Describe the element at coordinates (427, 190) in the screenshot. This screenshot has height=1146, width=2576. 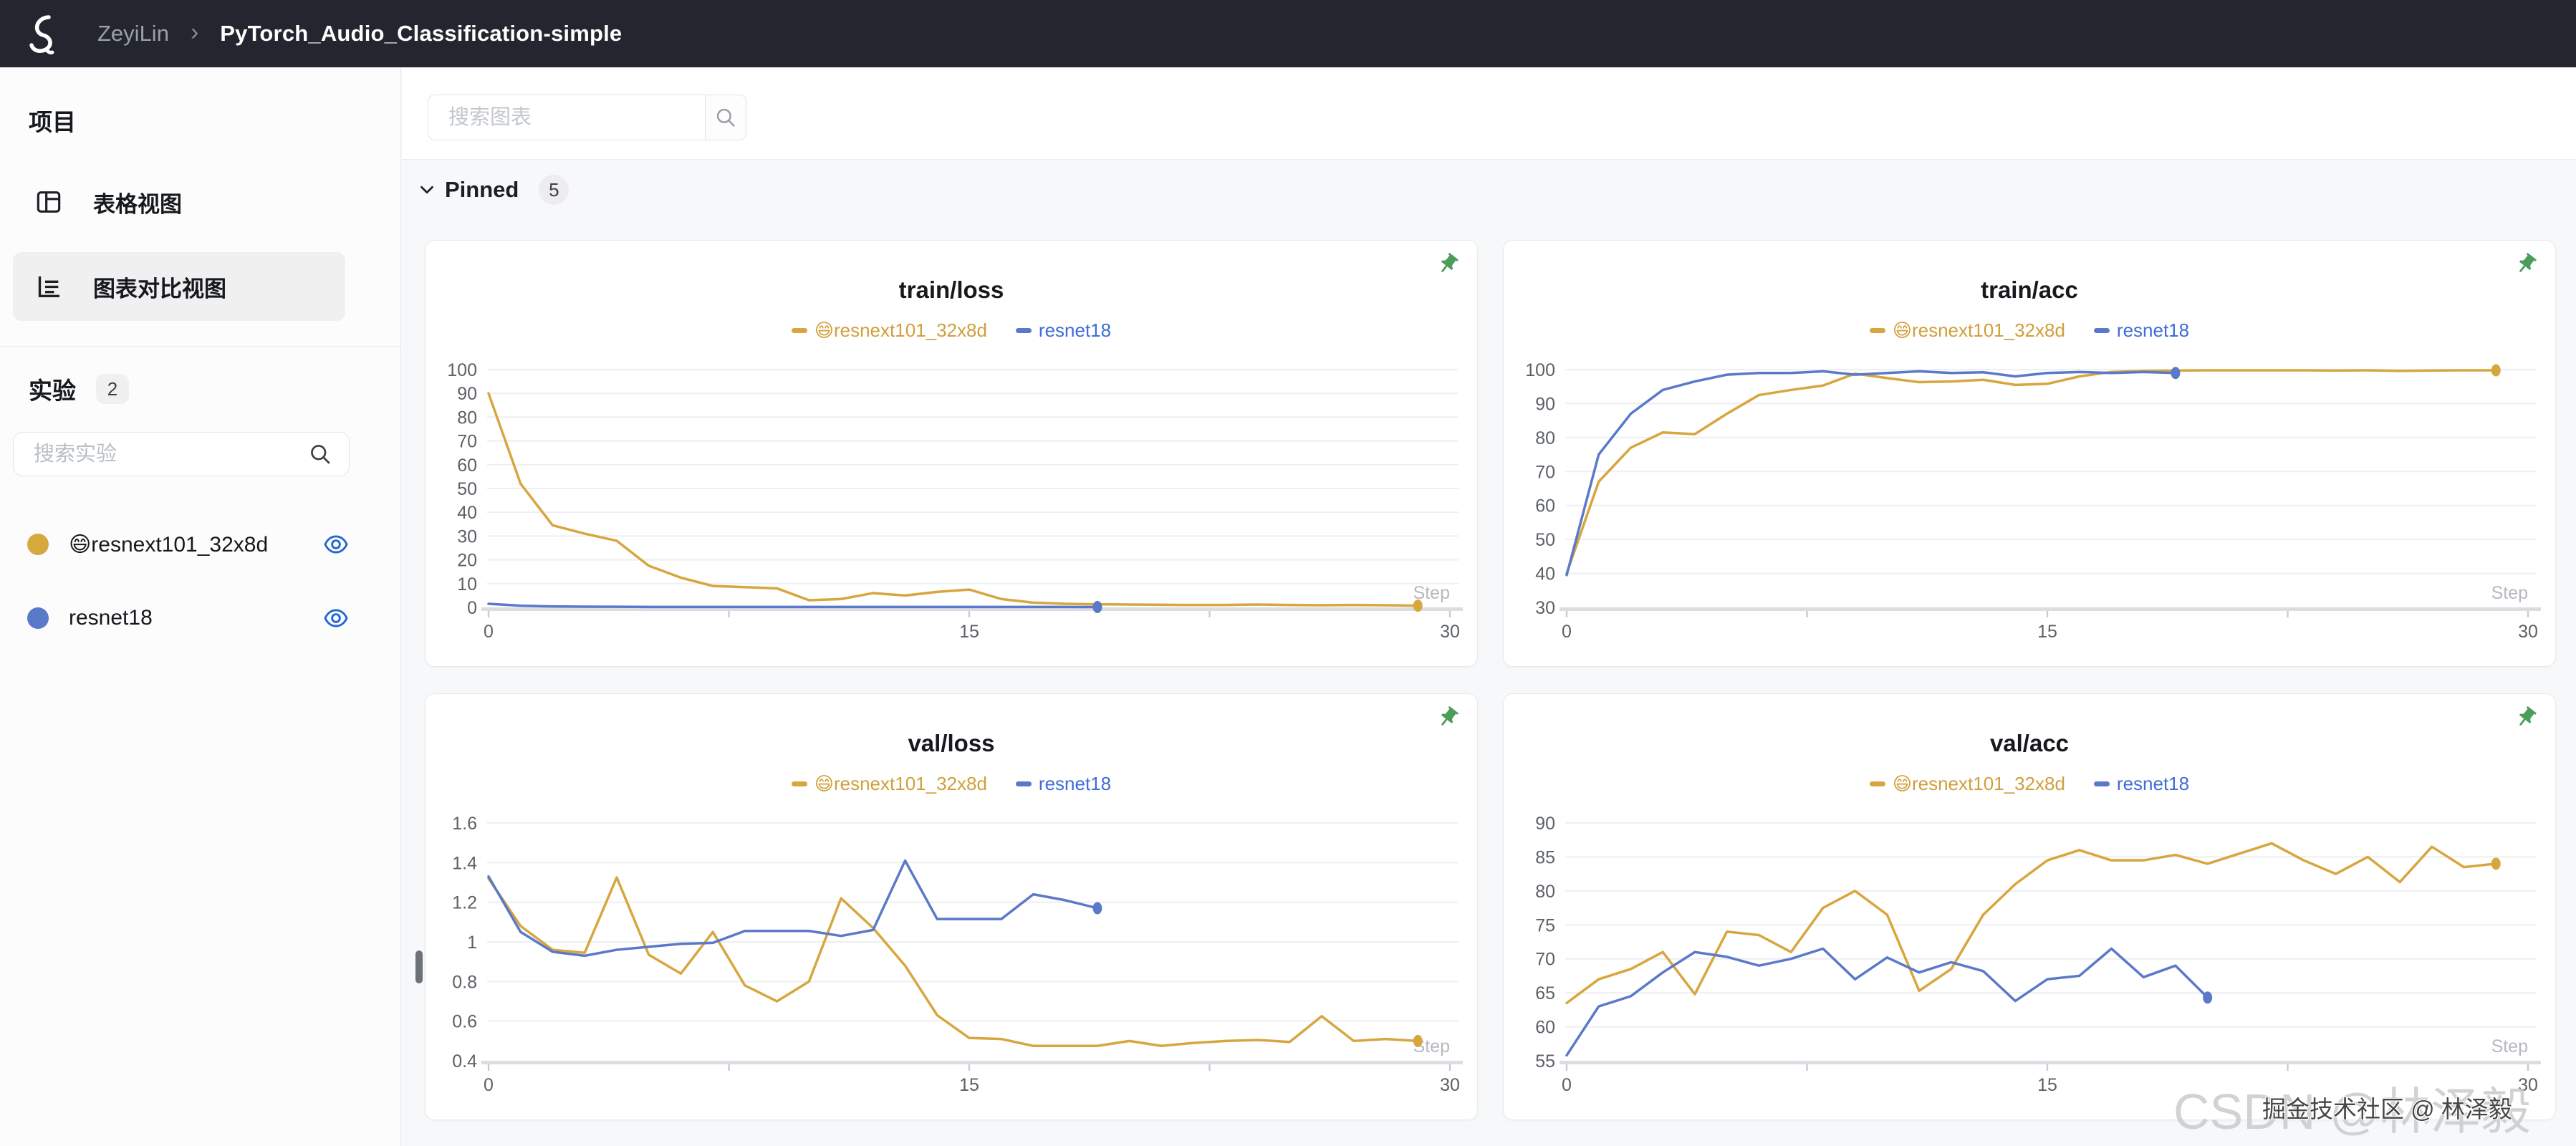
I see `chevron-down-icon` at that location.